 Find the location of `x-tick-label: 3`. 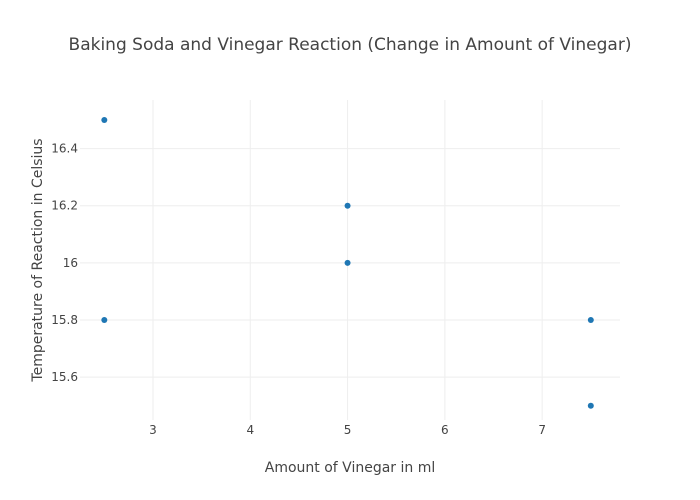

x-tick-label: 3 is located at coordinates (153, 430).